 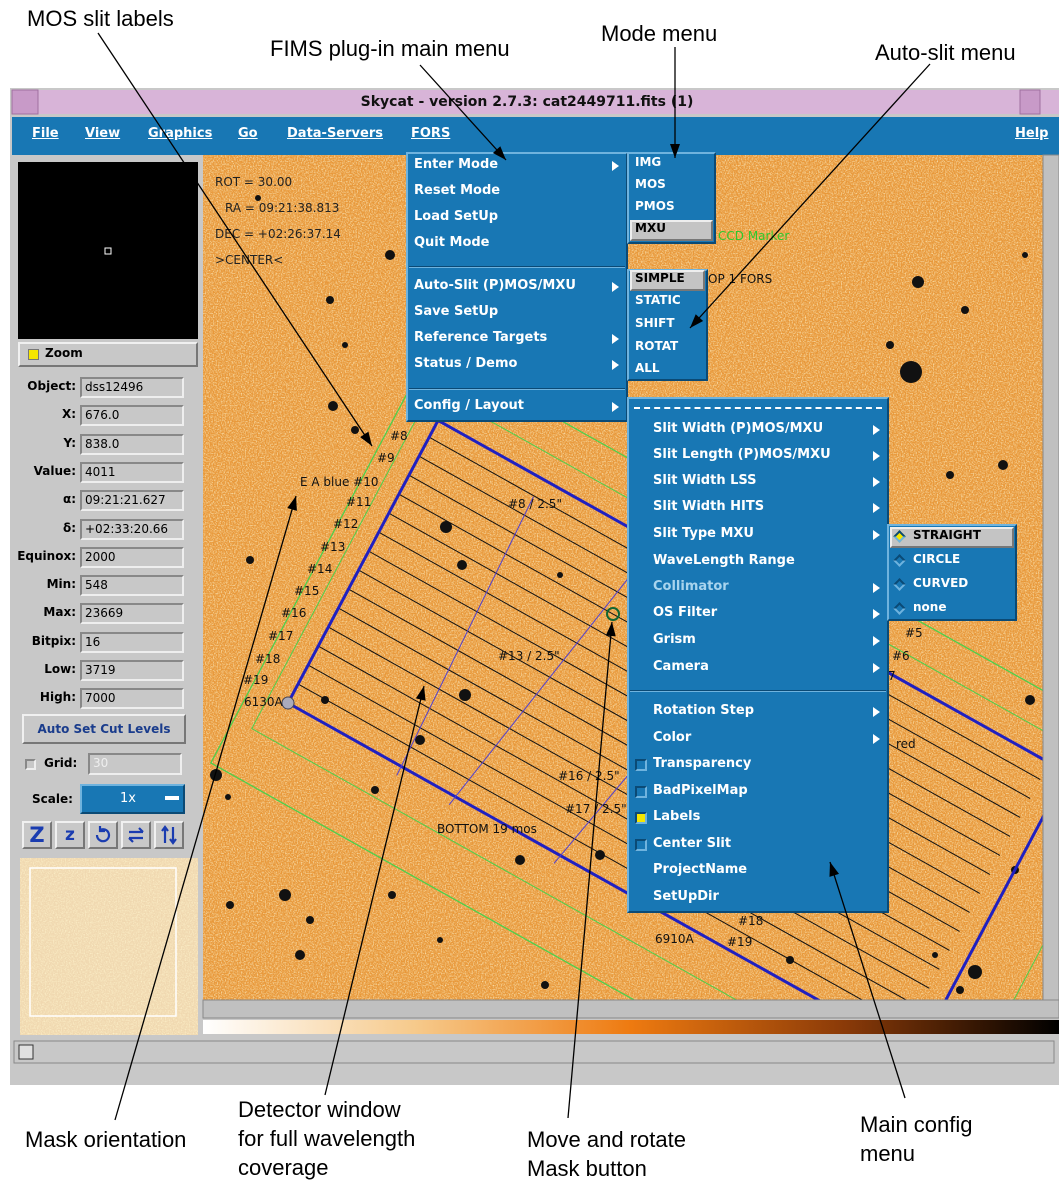 I want to click on menu-item: WaveLength Range, so click(x=724, y=560).